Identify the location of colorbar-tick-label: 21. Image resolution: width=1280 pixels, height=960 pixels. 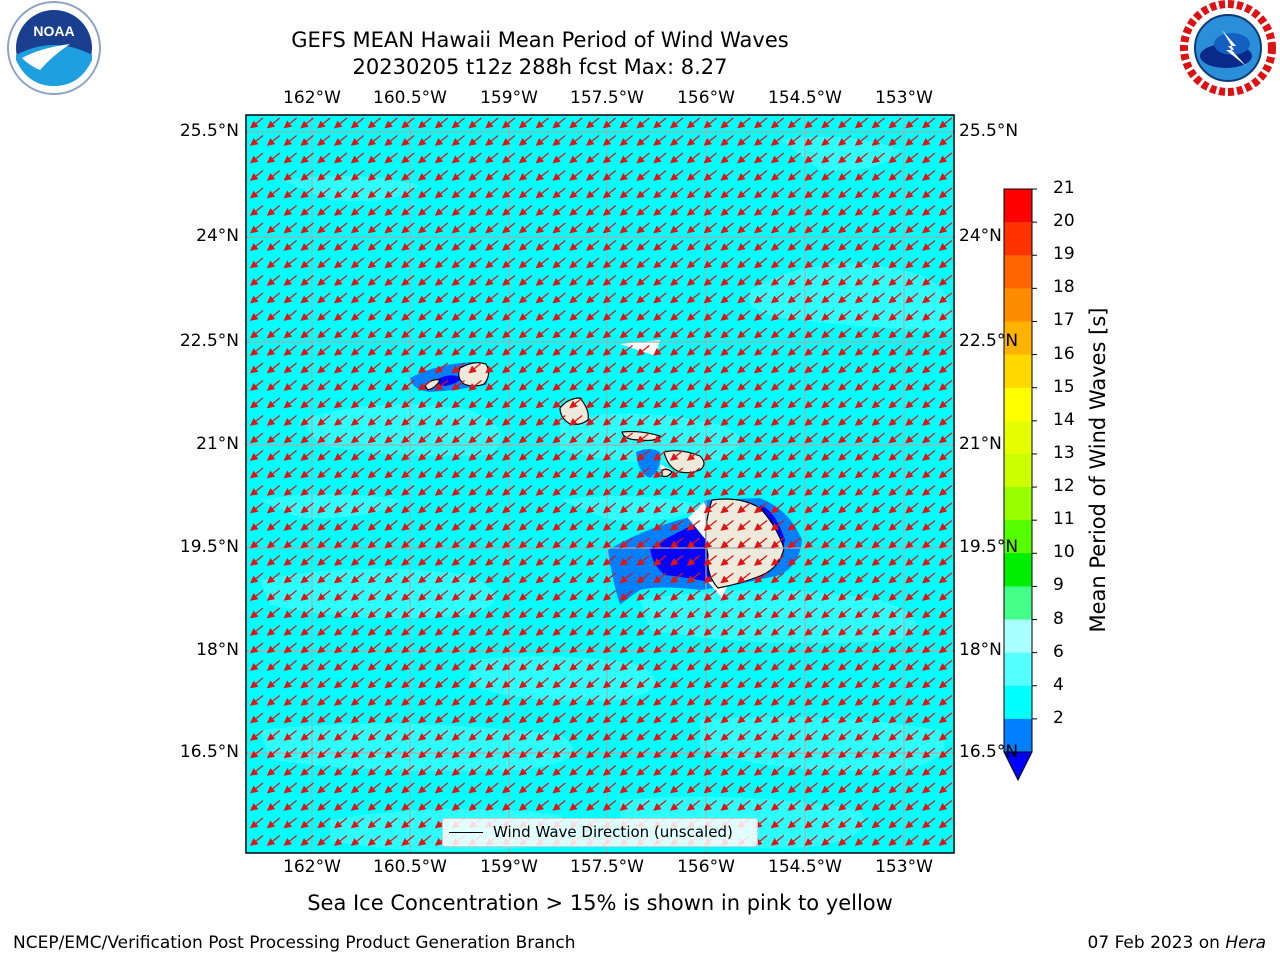
(1064, 188).